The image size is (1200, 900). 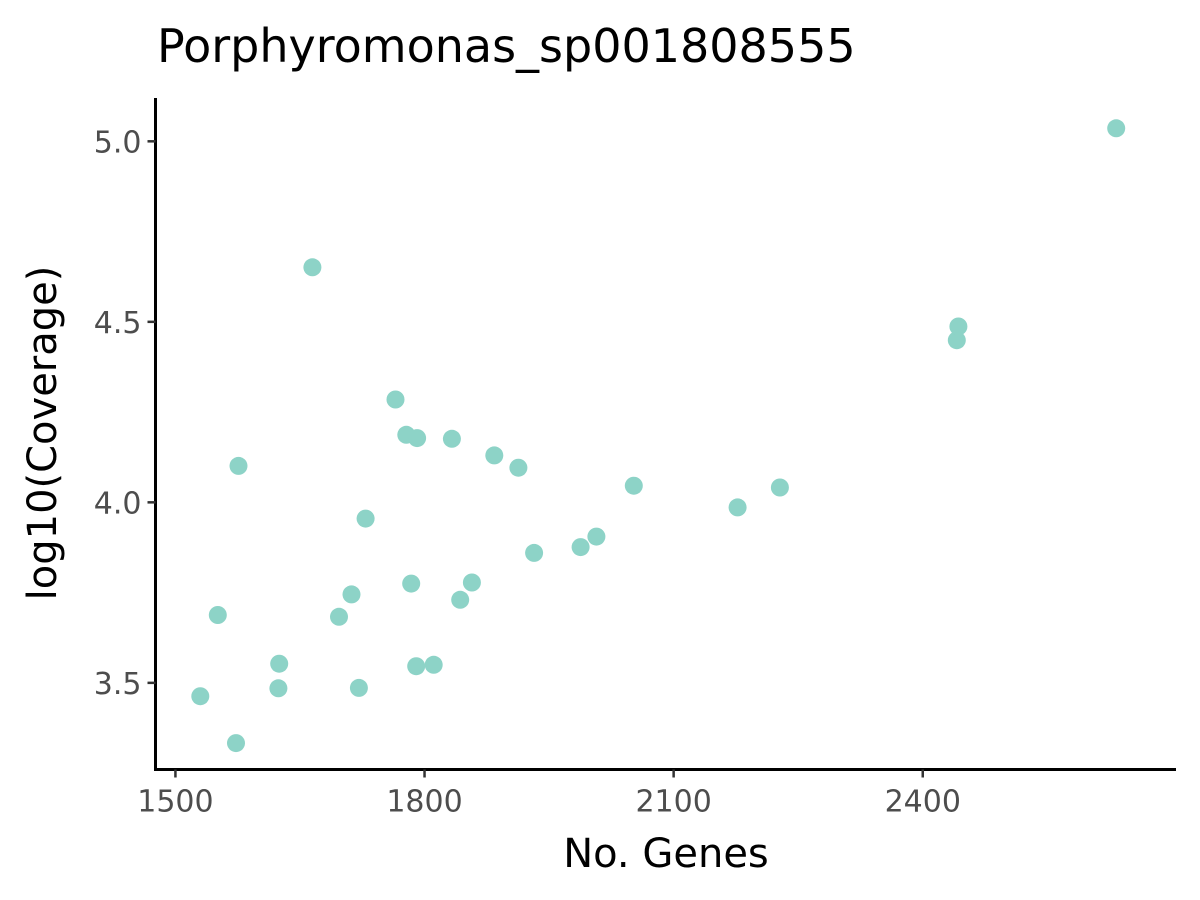 I want to click on y-tick-label: 4.0, so click(x=118, y=503).